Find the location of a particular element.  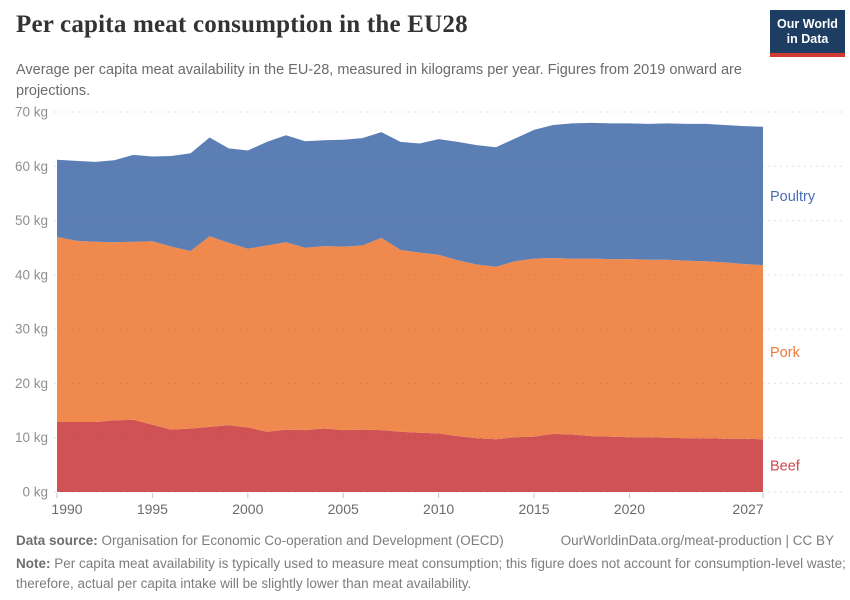

series-label-pork: Pork is located at coordinates (785, 353).